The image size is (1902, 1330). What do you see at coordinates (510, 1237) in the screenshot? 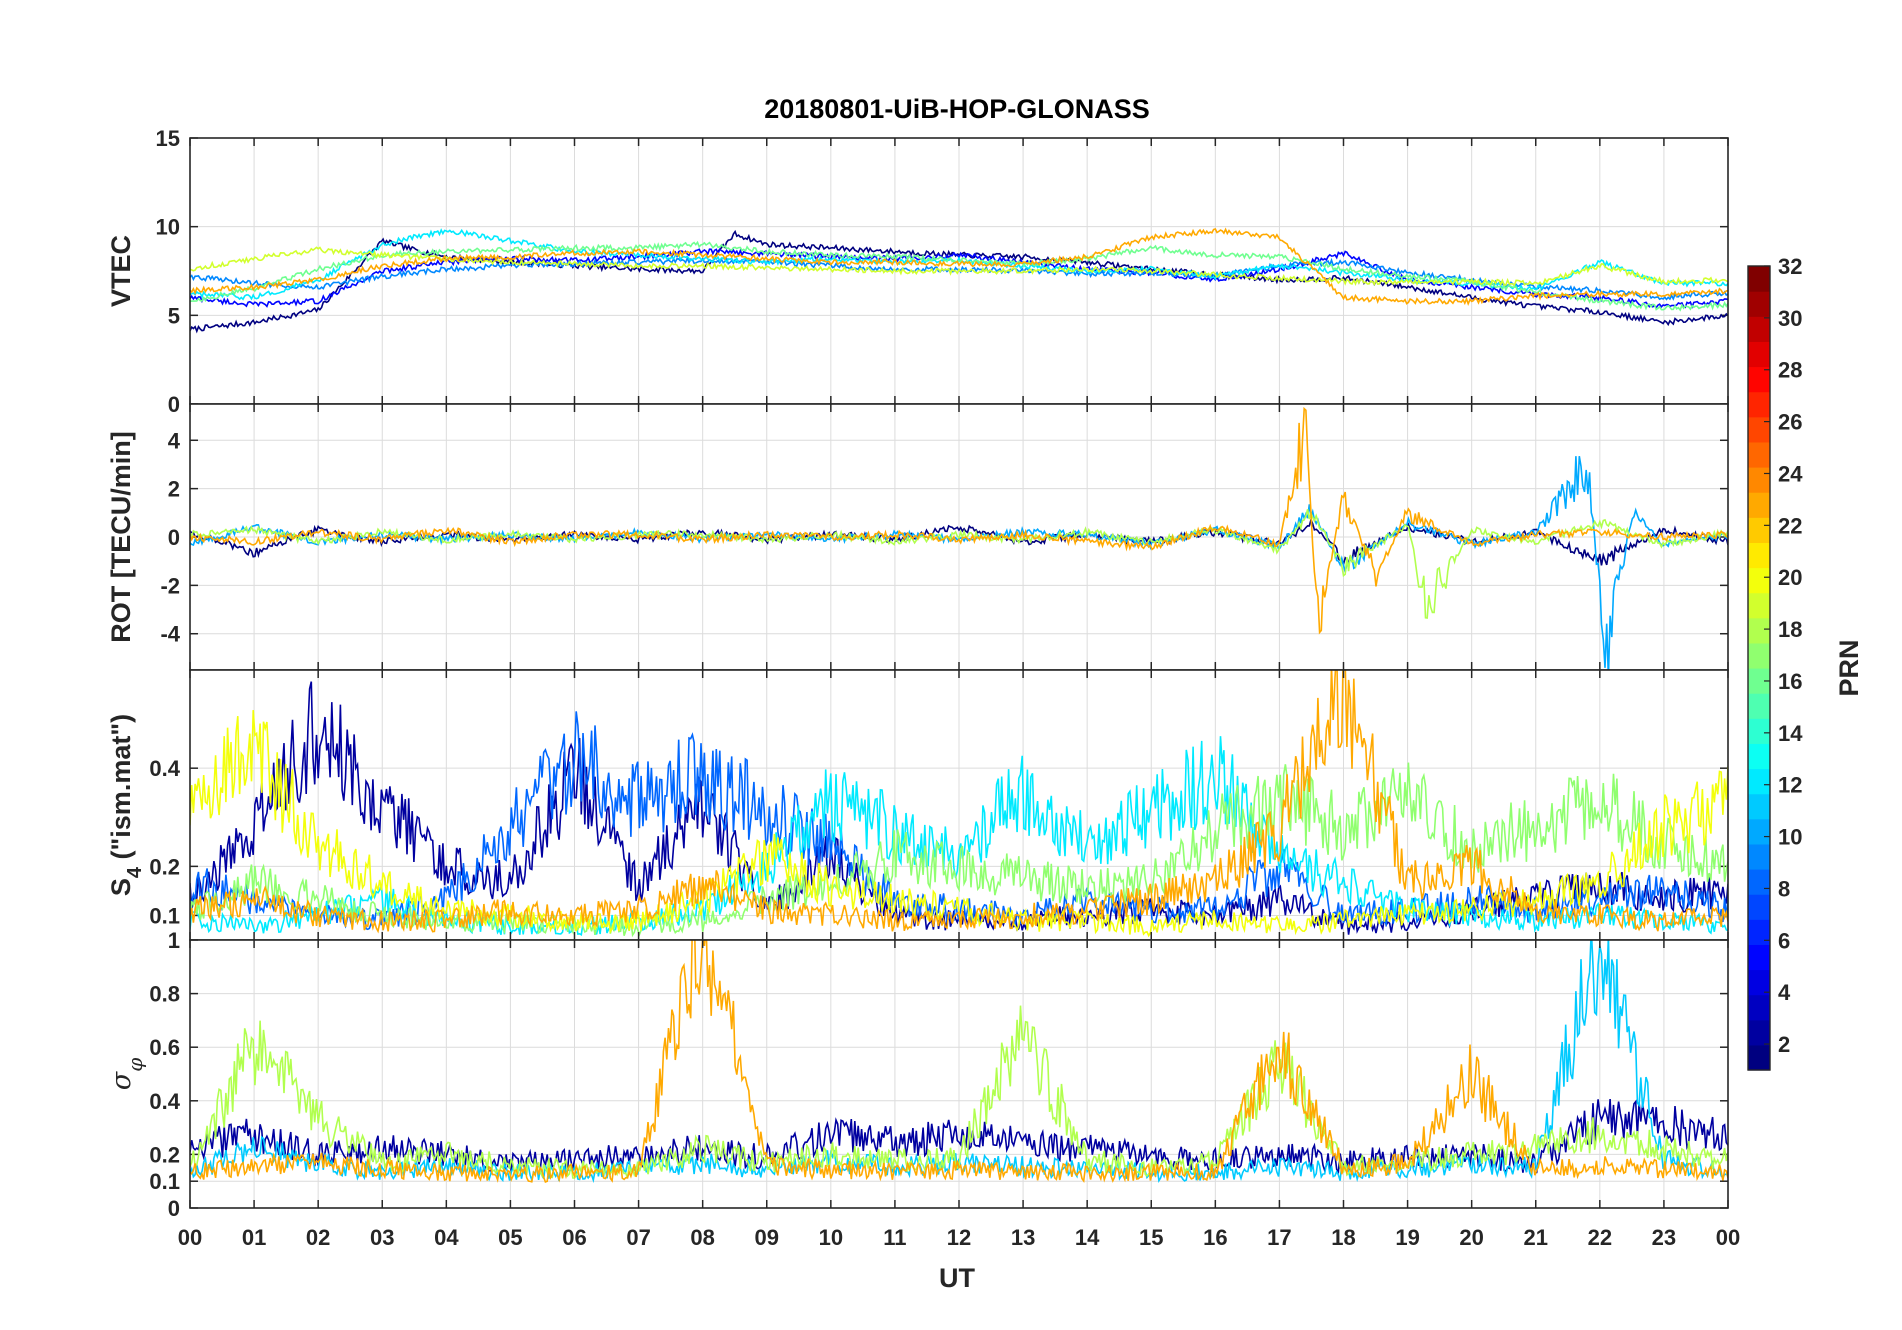
I see `x-tick-label: 05` at bounding box center [510, 1237].